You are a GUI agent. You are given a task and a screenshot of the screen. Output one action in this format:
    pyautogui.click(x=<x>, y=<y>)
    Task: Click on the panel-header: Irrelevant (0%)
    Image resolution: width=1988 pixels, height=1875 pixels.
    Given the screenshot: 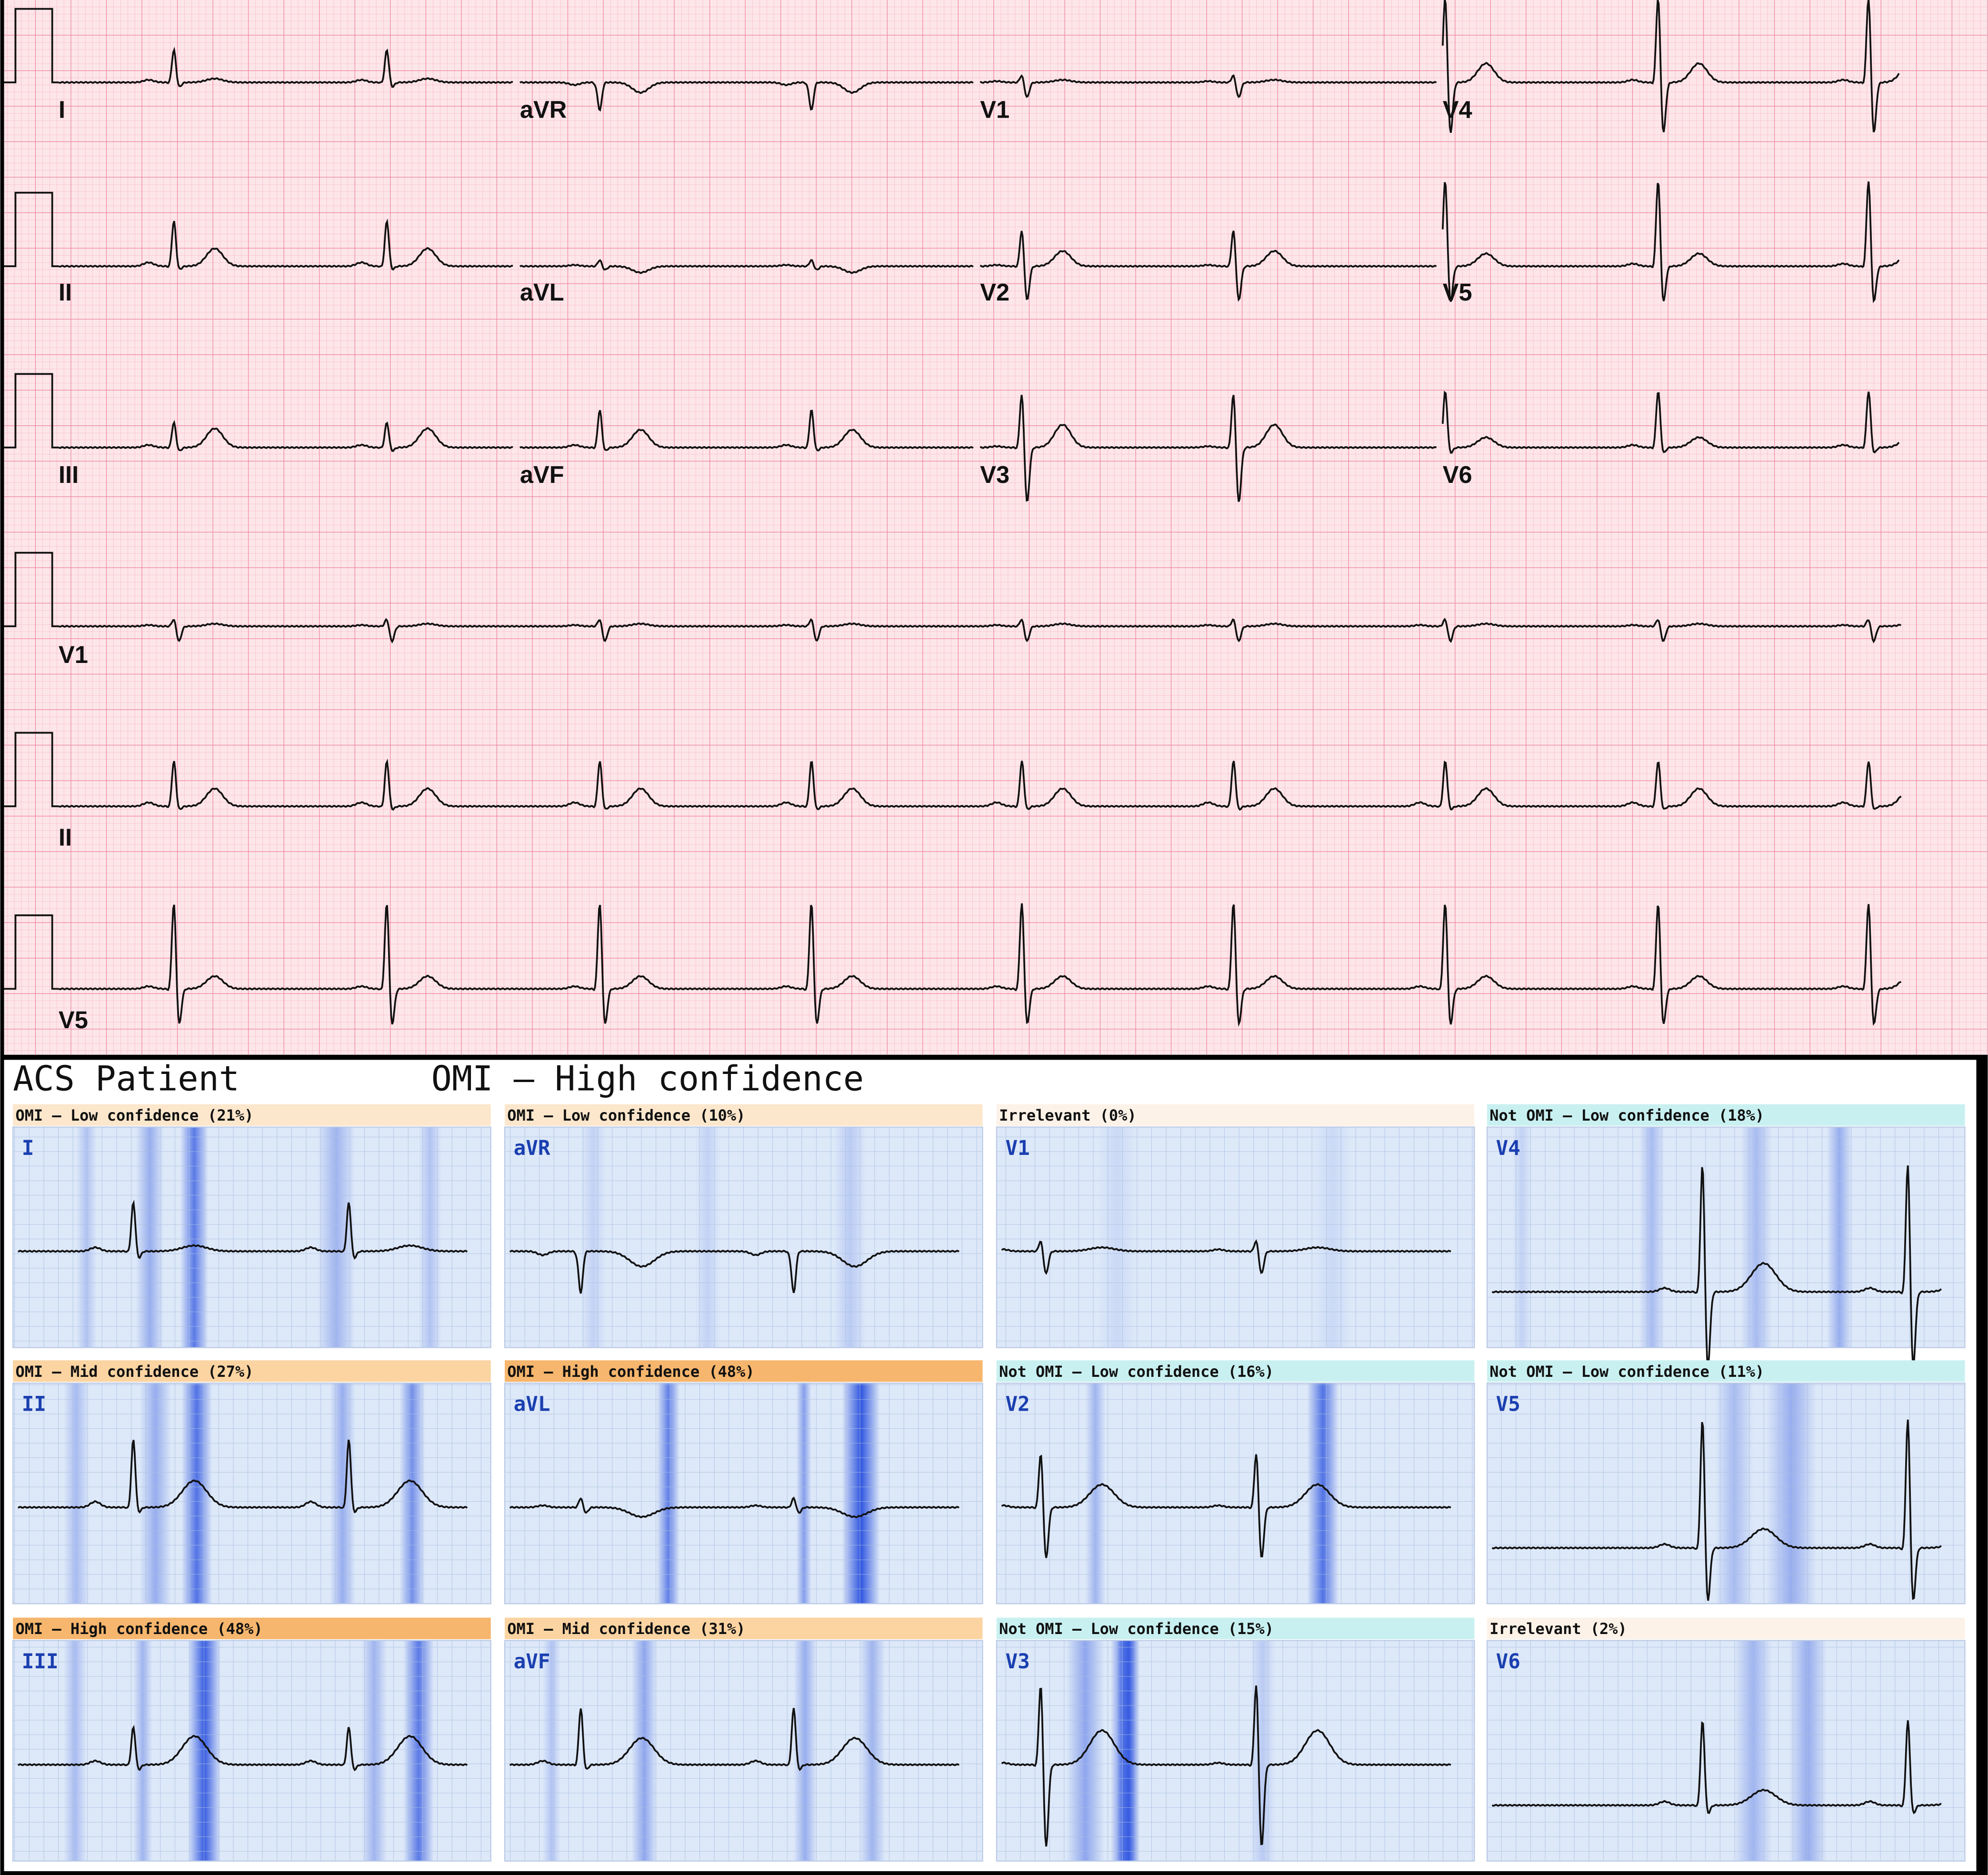 What is the action you would take?
    pyautogui.click(x=1067, y=1115)
    